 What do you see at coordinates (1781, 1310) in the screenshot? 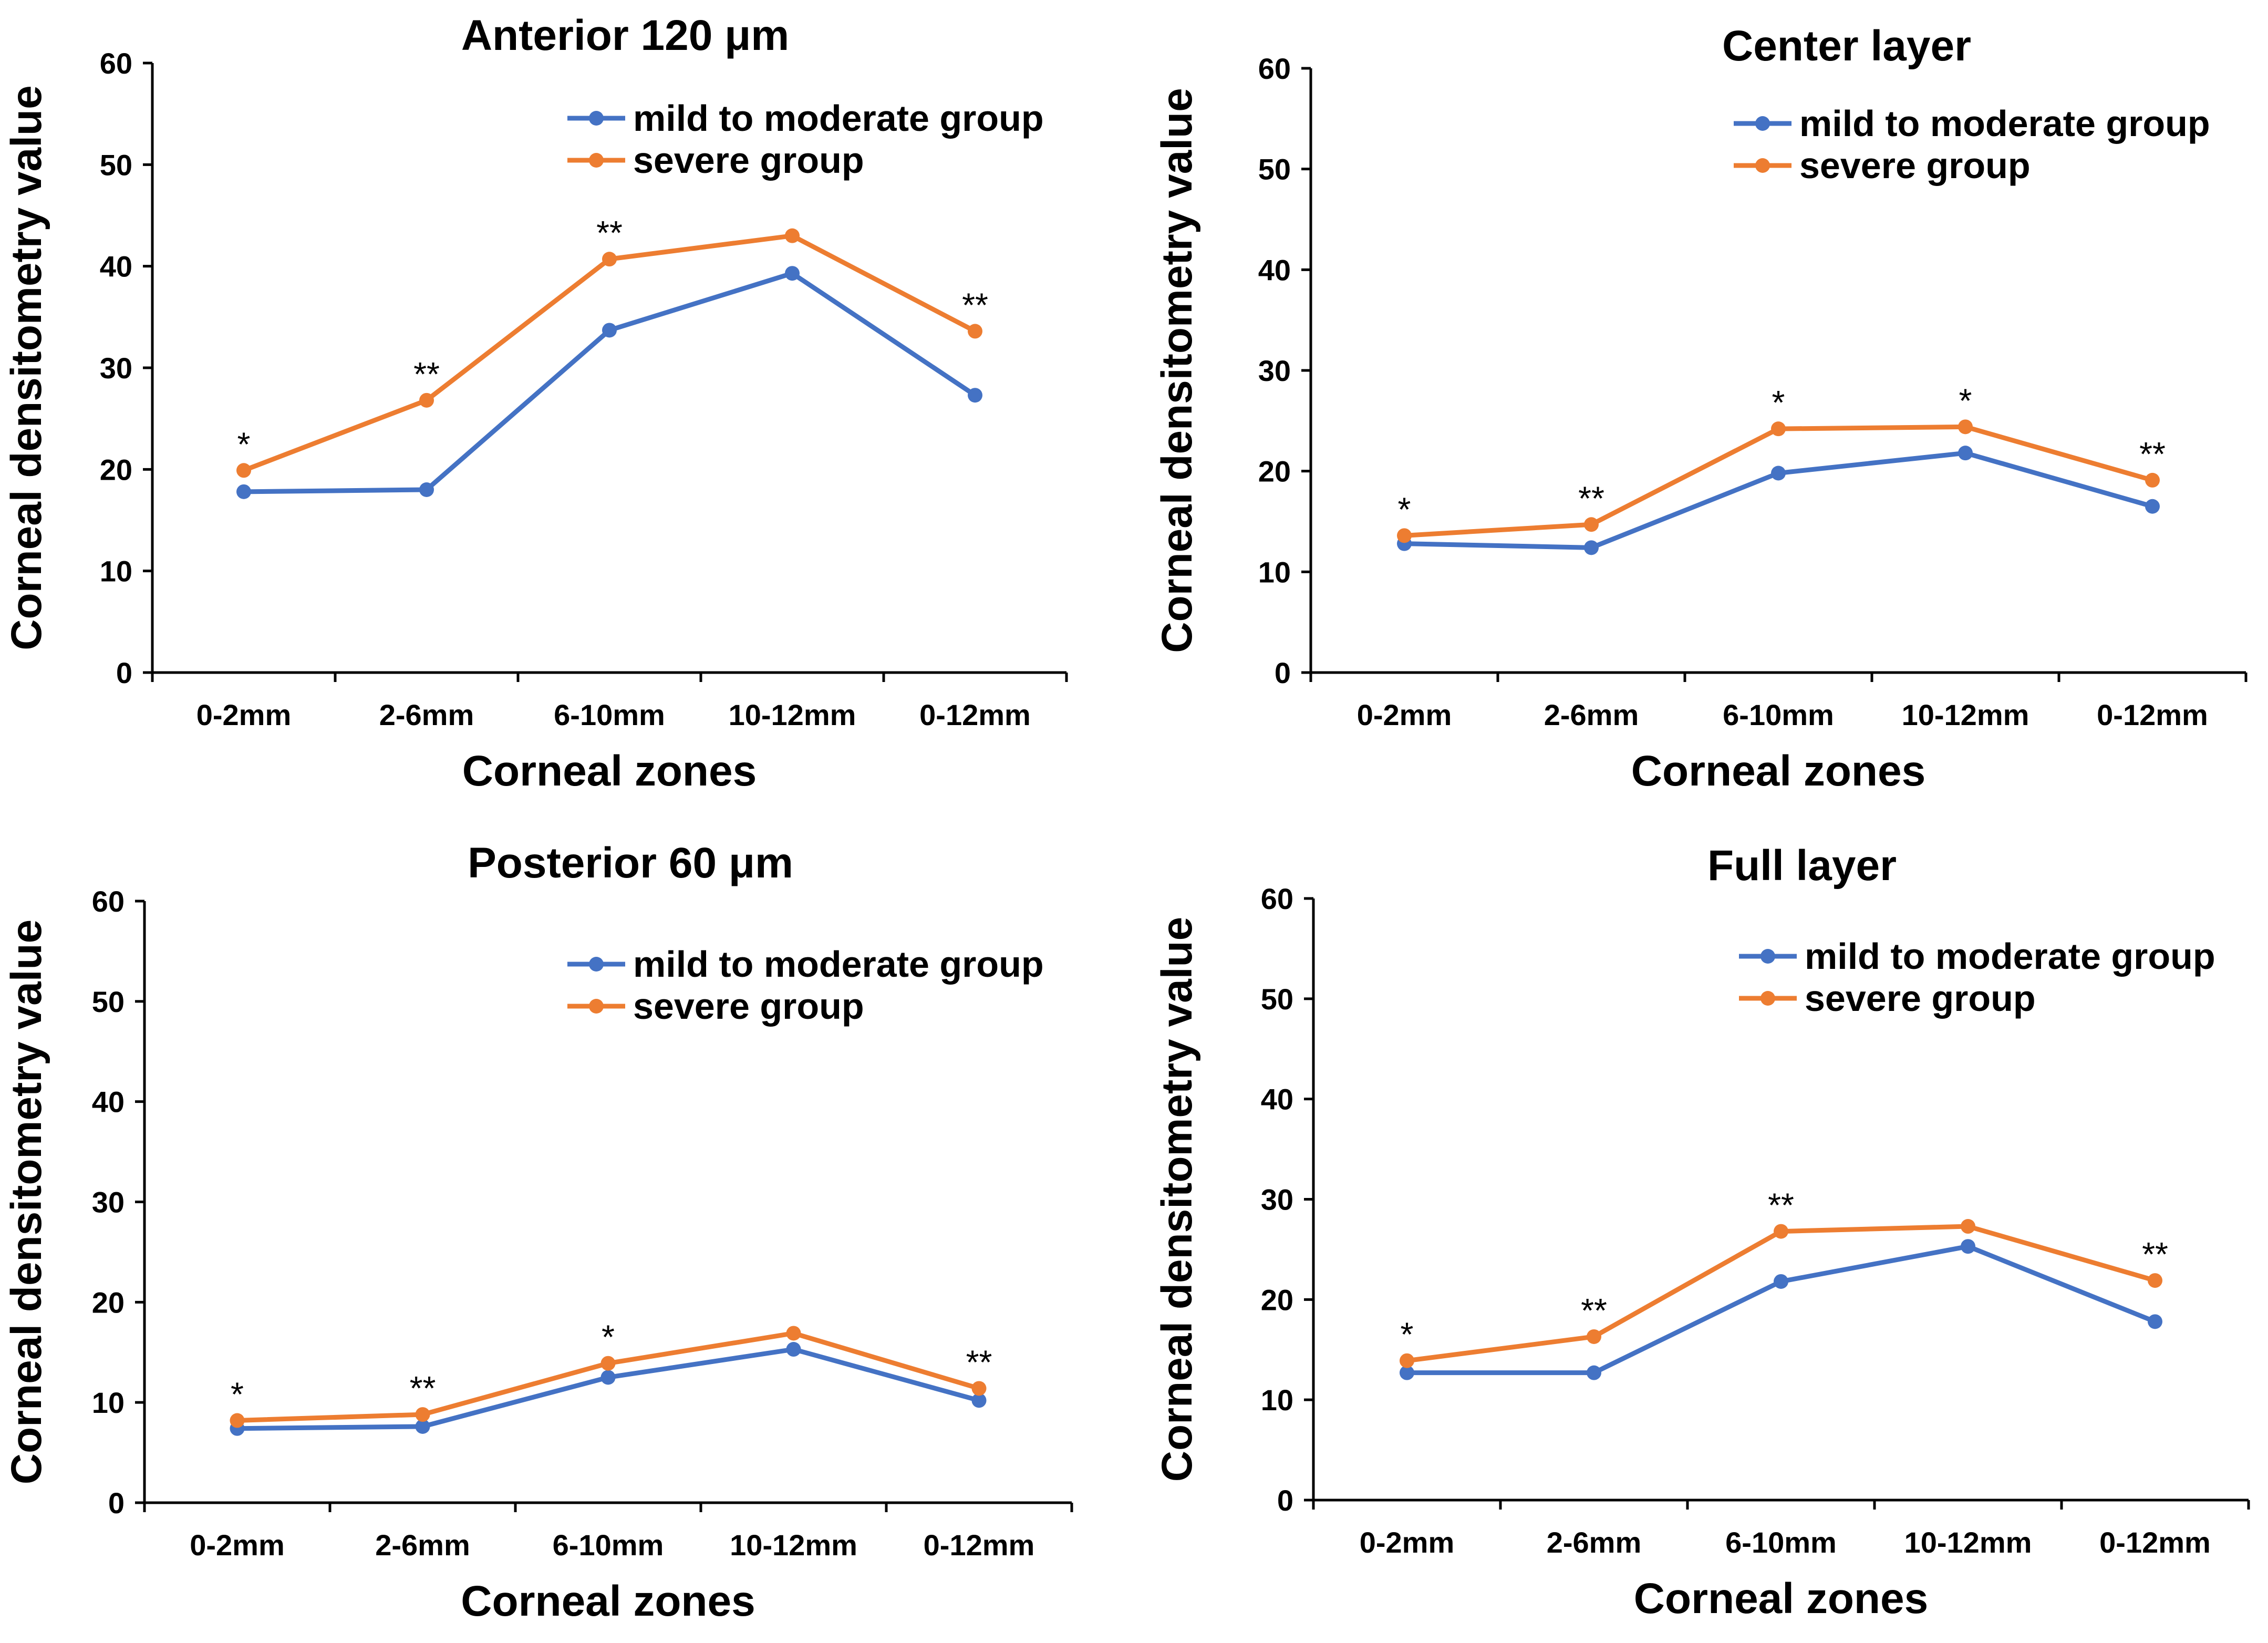
I see `series-line-mild-to-moderate` at bounding box center [1781, 1310].